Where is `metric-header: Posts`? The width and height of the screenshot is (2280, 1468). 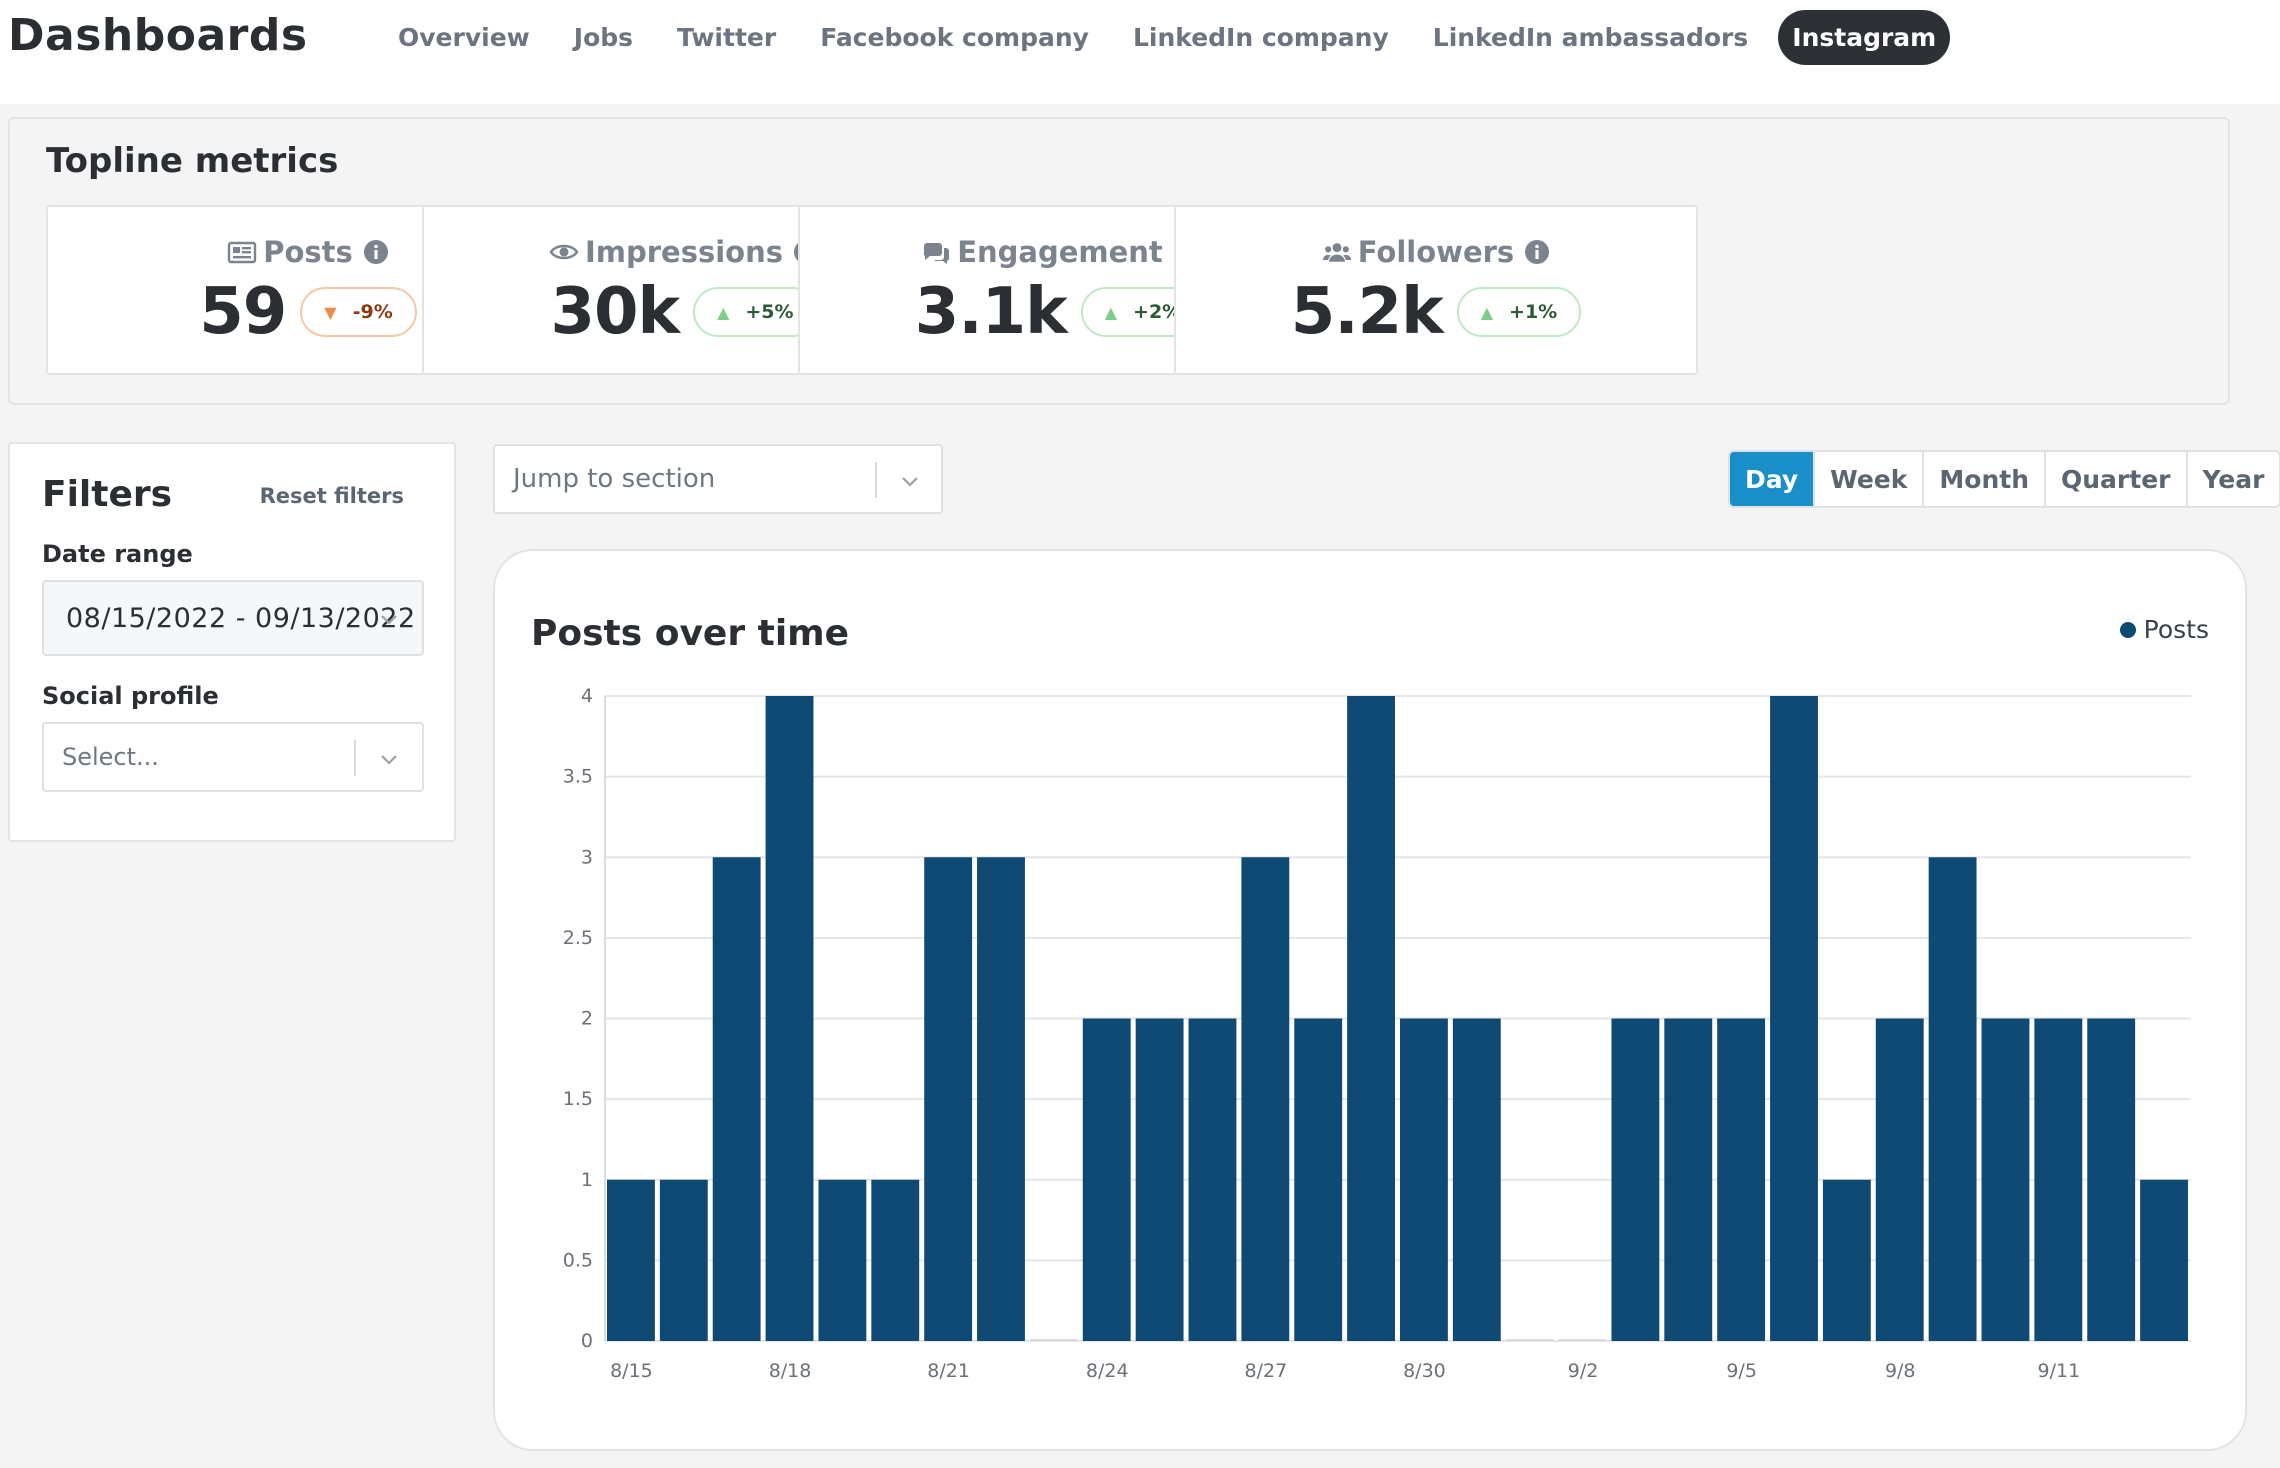
metric-header: Posts is located at coordinates (308, 252).